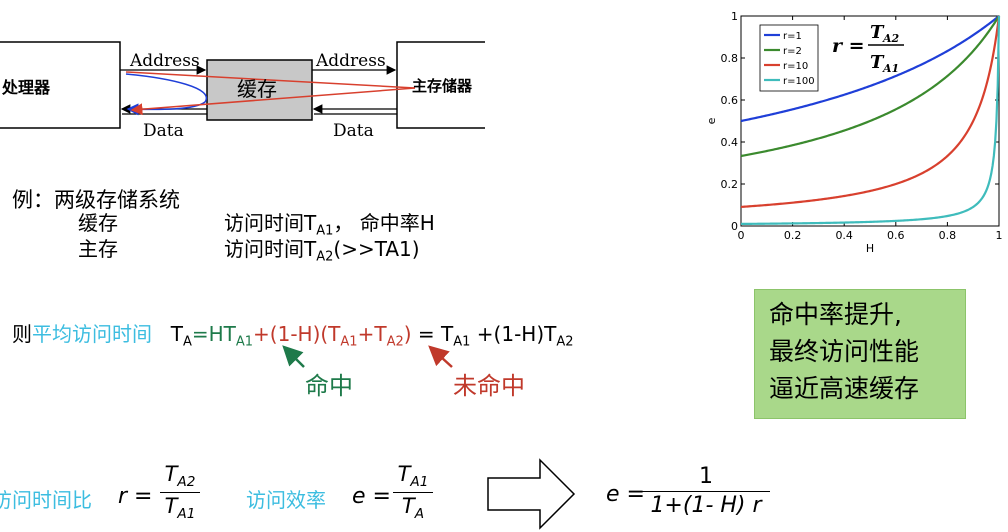  I want to click on example-cache-time: 访问时间T, so click(270, 223).